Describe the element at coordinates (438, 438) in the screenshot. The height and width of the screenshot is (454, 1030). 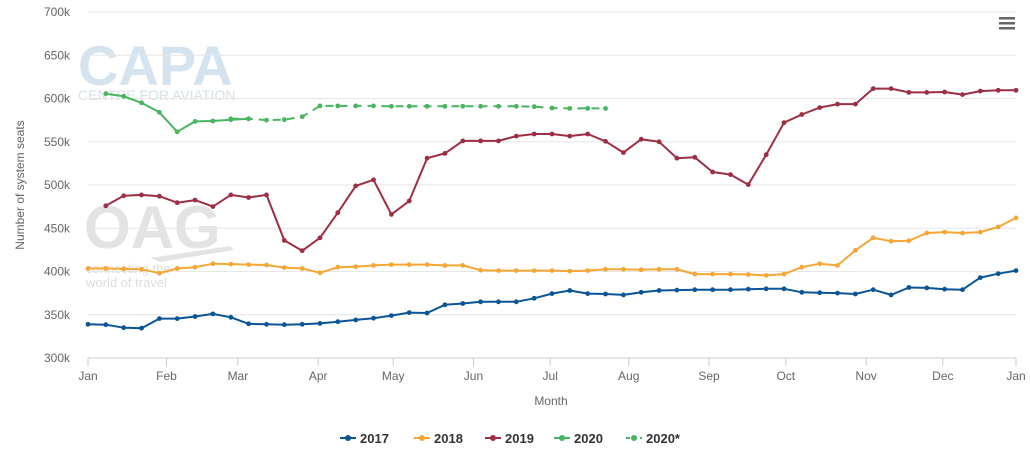
I see `legend-item-2018: 2018` at that location.